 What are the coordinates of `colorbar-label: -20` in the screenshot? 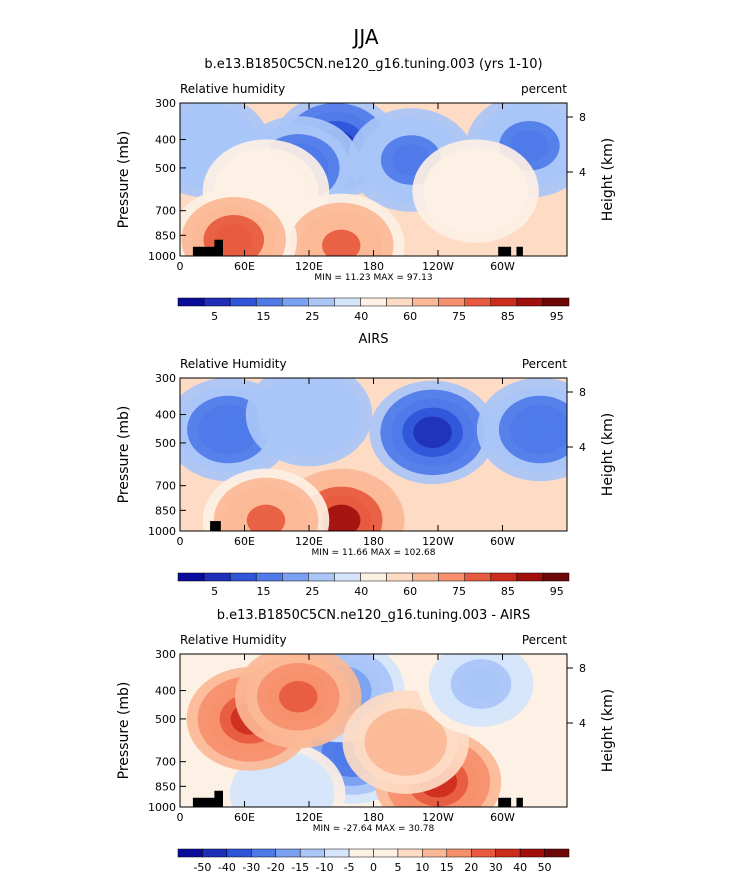 It's located at (276, 866).